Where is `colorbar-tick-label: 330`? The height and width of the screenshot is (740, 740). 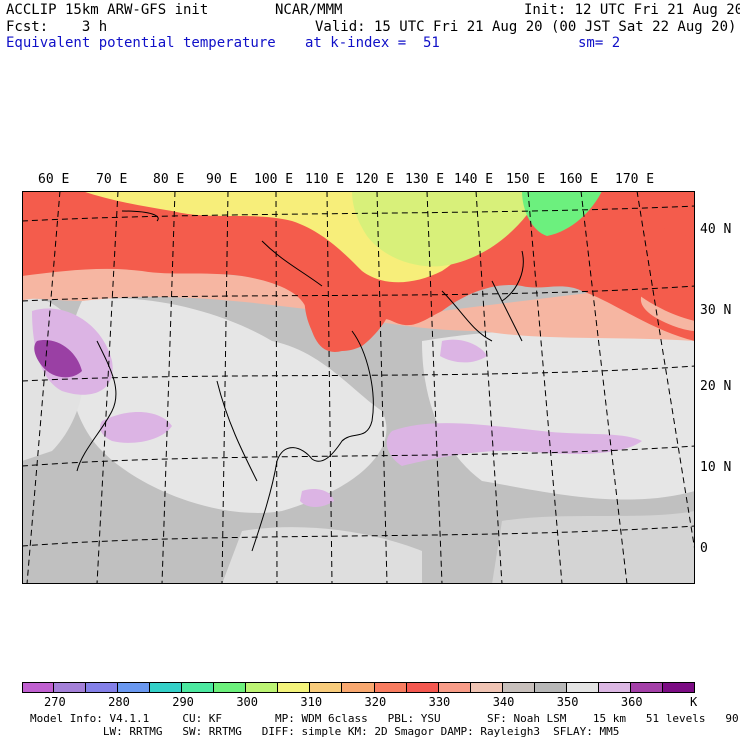 colorbar-tick-label: 330 is located at coordinates (439, 702).